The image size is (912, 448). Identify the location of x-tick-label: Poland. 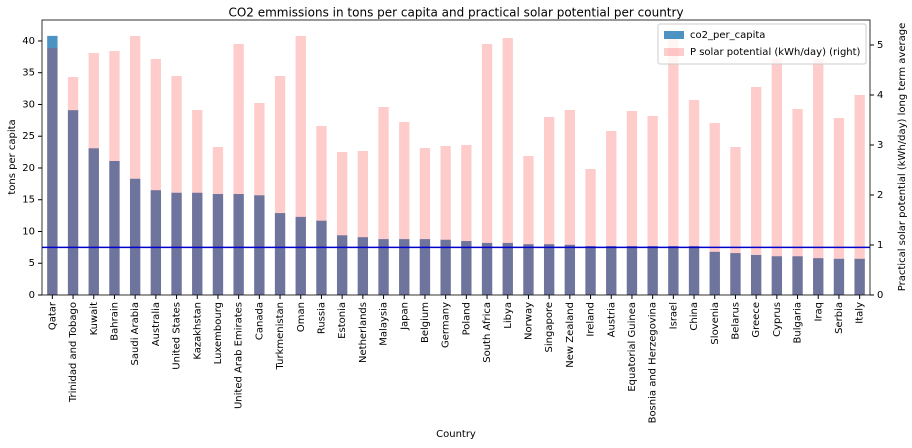
(466, 318).